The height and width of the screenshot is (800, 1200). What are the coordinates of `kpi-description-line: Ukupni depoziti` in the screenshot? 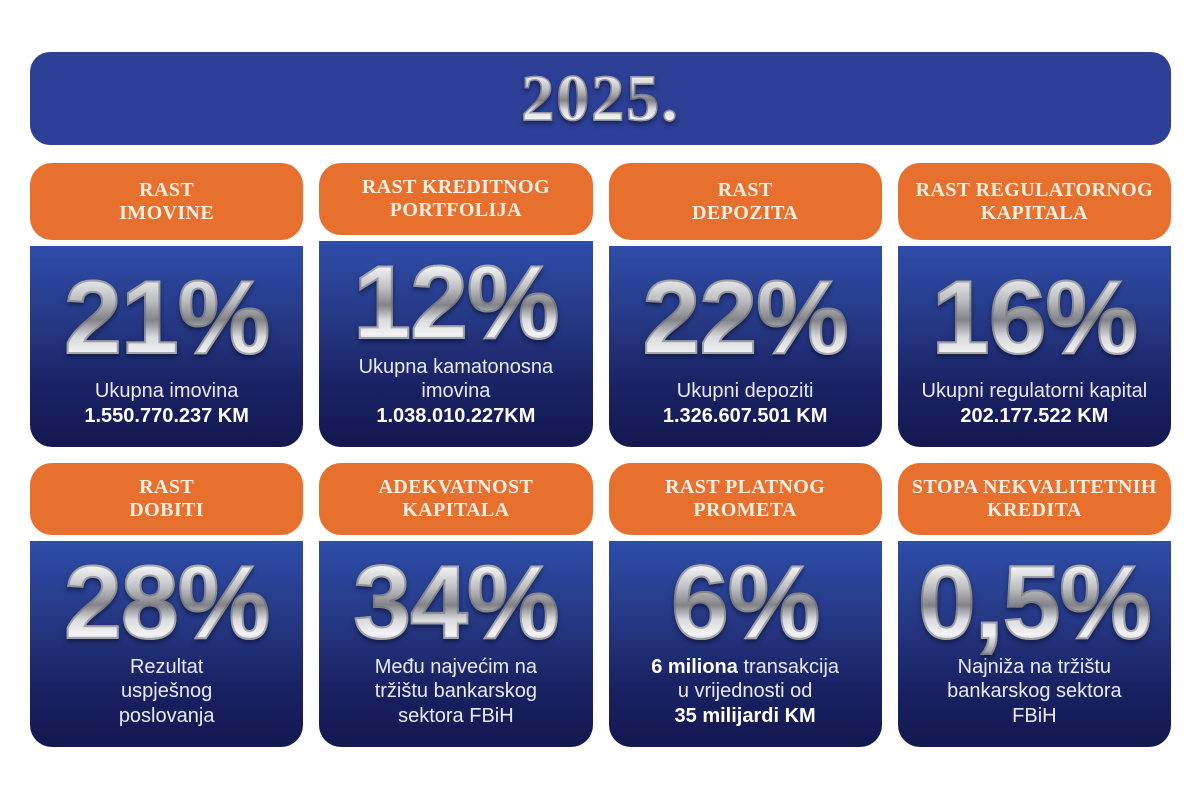 It's located at (745, 391).